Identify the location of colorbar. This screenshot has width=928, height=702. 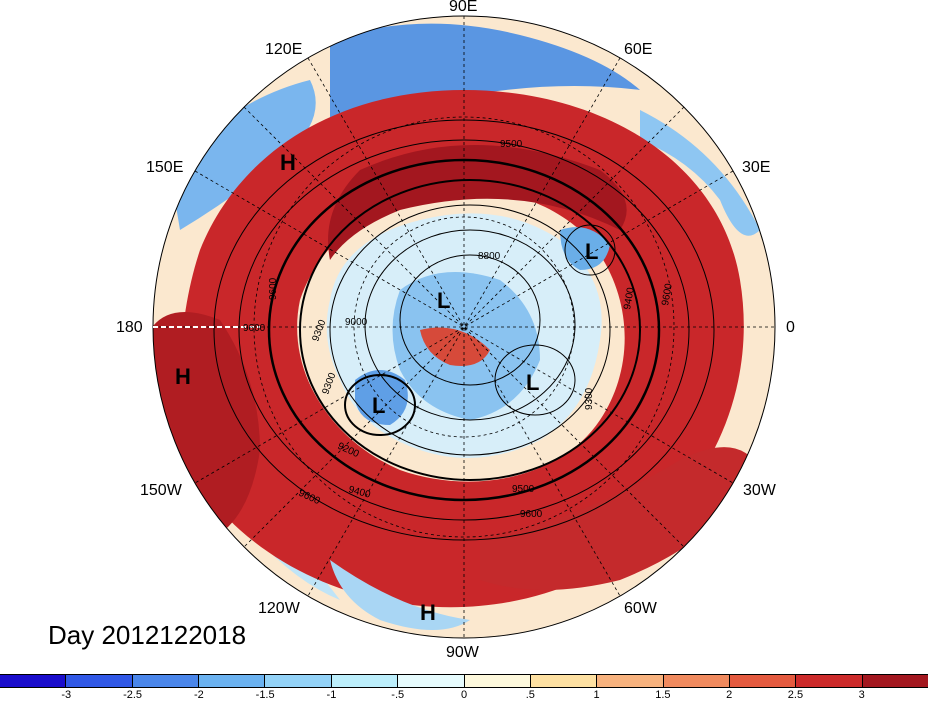
(464, 681).